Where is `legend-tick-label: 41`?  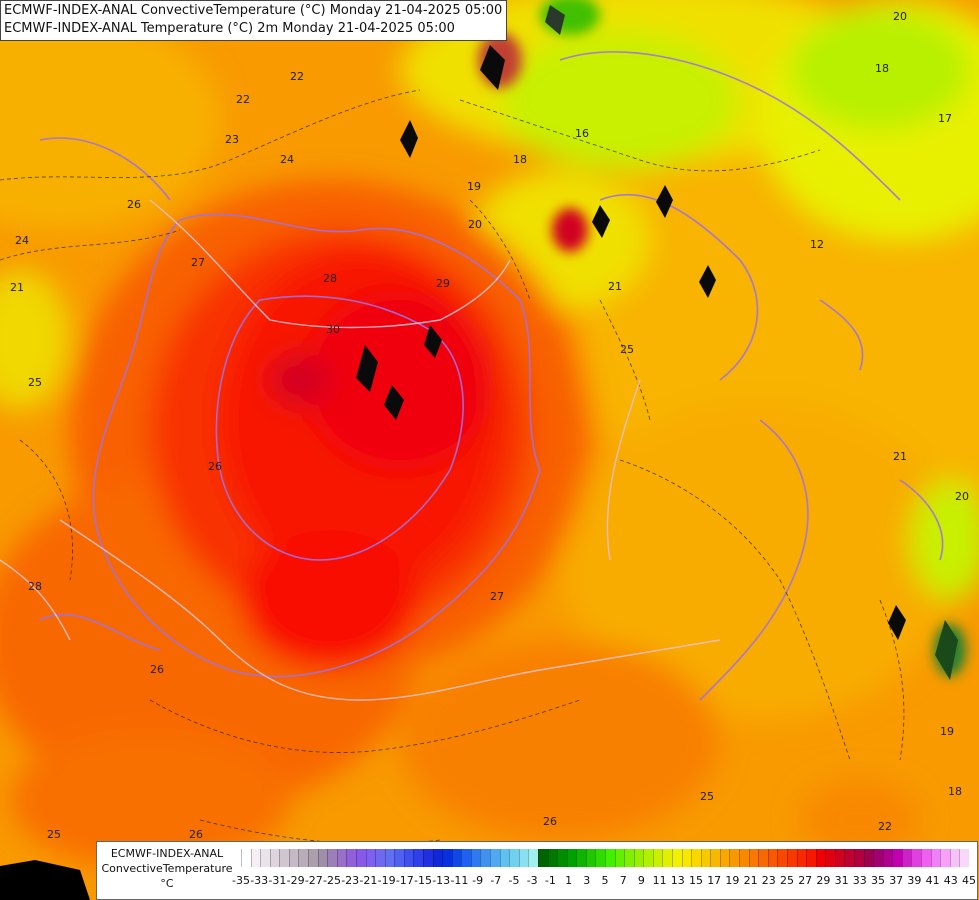 legend-tick-label: 41 is located at coordinates (932, 880).